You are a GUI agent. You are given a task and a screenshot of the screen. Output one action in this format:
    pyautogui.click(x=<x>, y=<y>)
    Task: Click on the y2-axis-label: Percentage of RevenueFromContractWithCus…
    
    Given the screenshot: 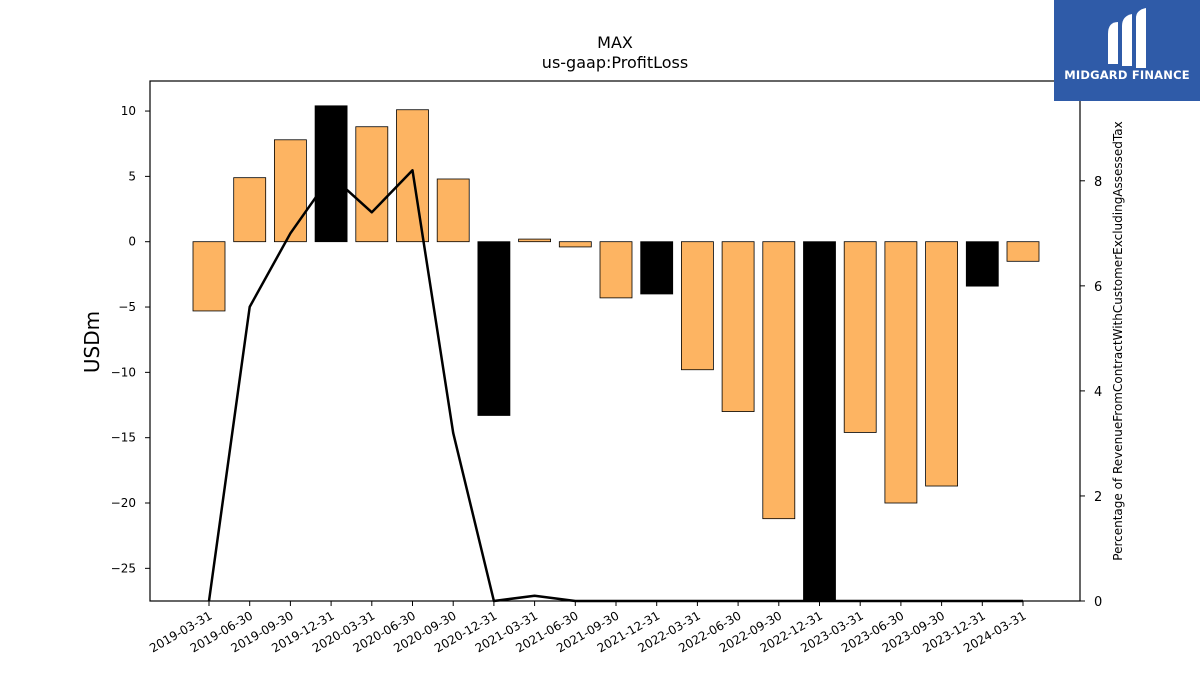 What is the action you would take?
    pyautogui.click(x=1118, y=340)
    